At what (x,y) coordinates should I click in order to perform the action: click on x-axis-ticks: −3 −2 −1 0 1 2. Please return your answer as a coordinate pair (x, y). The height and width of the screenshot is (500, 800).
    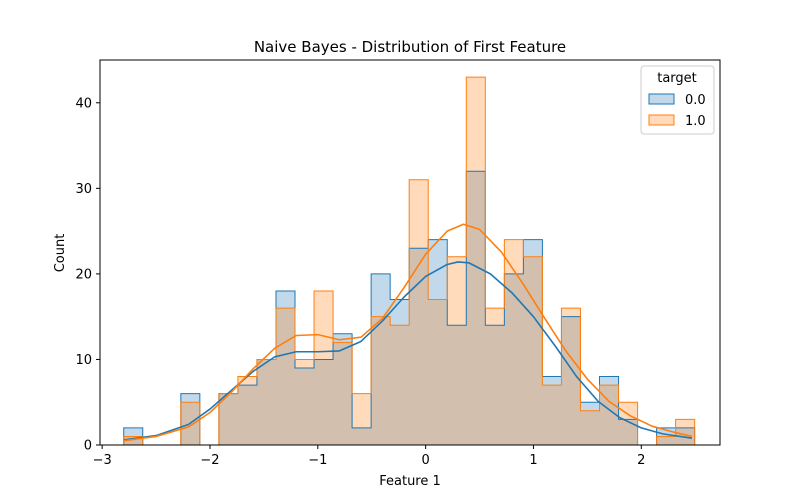
    Looking at the image, I should click on (369, 456).